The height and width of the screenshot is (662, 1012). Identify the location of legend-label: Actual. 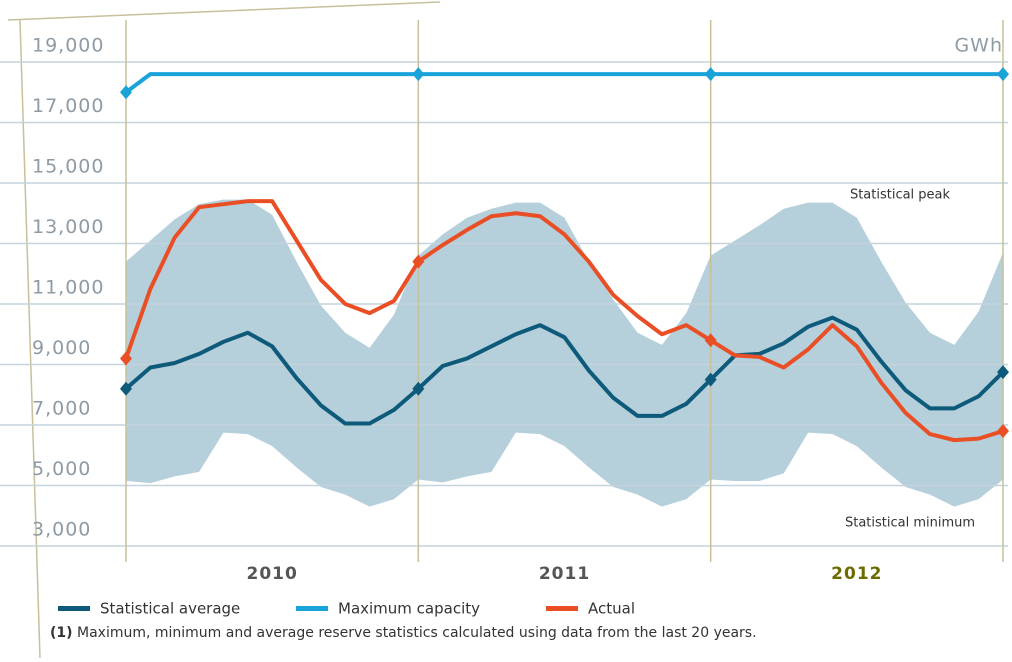
(611, 609).